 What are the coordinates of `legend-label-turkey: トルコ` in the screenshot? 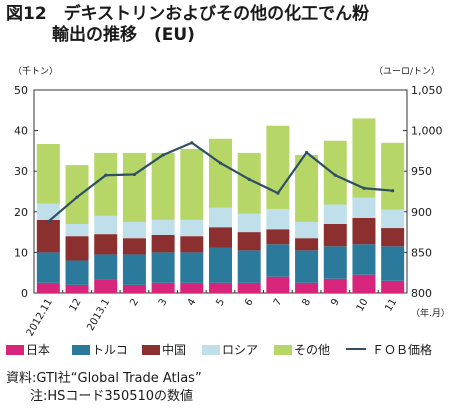 It's located at (110, 350).